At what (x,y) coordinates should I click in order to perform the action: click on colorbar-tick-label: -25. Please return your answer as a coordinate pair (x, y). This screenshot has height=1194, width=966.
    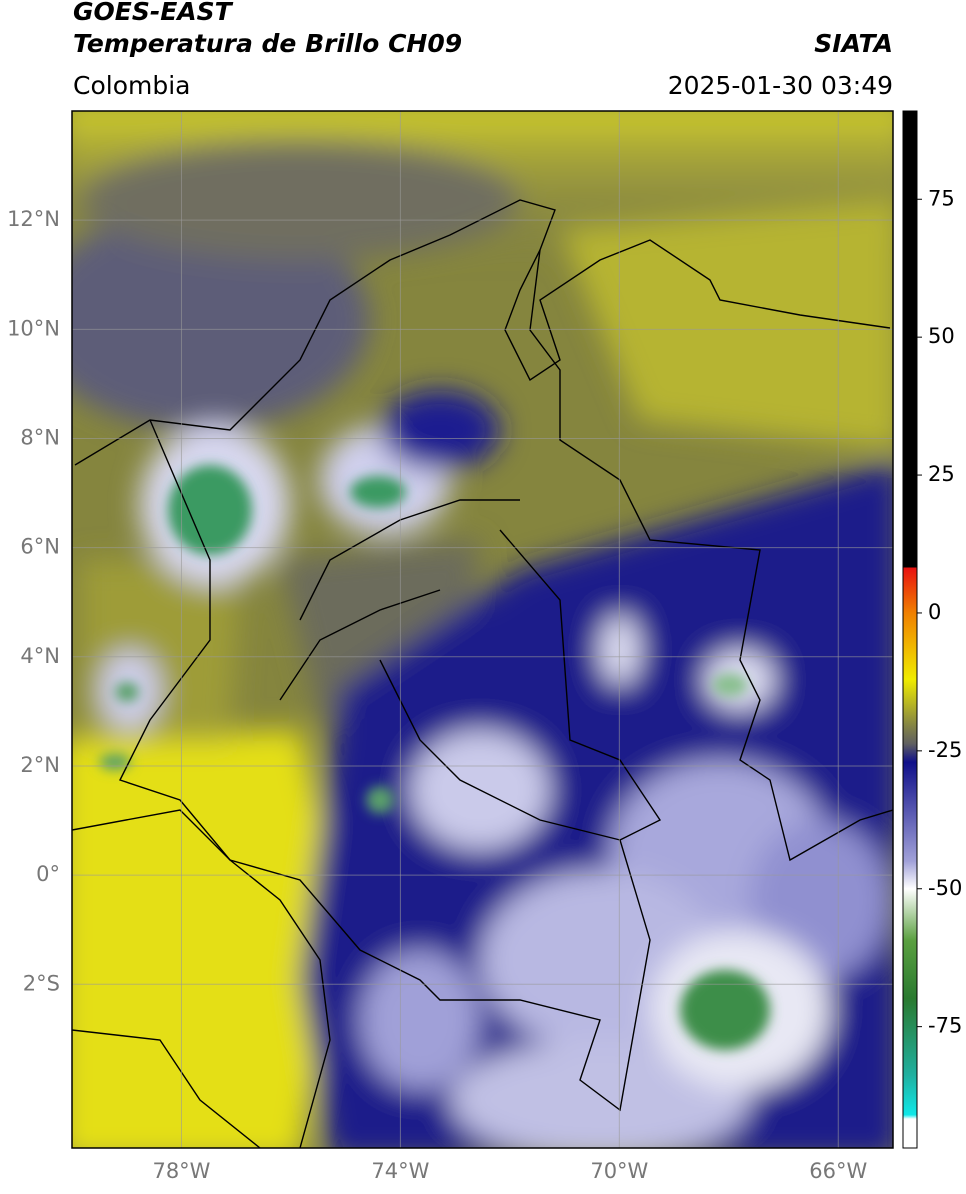
    Looking at the image, I should click on (945, 750).